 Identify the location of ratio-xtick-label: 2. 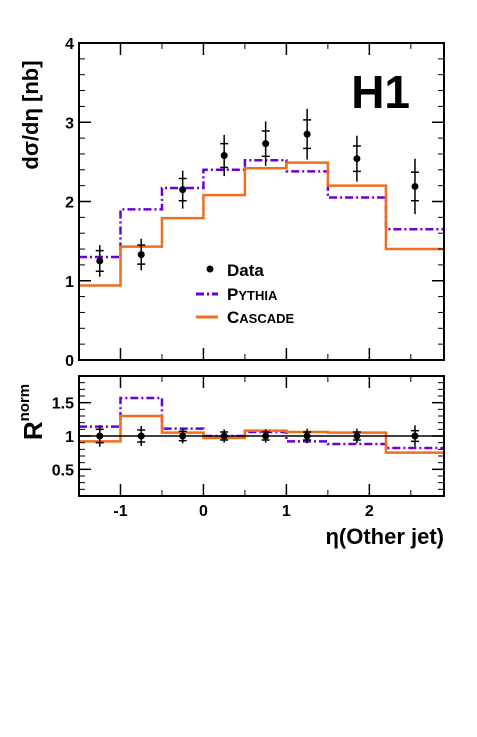
(369, 511).